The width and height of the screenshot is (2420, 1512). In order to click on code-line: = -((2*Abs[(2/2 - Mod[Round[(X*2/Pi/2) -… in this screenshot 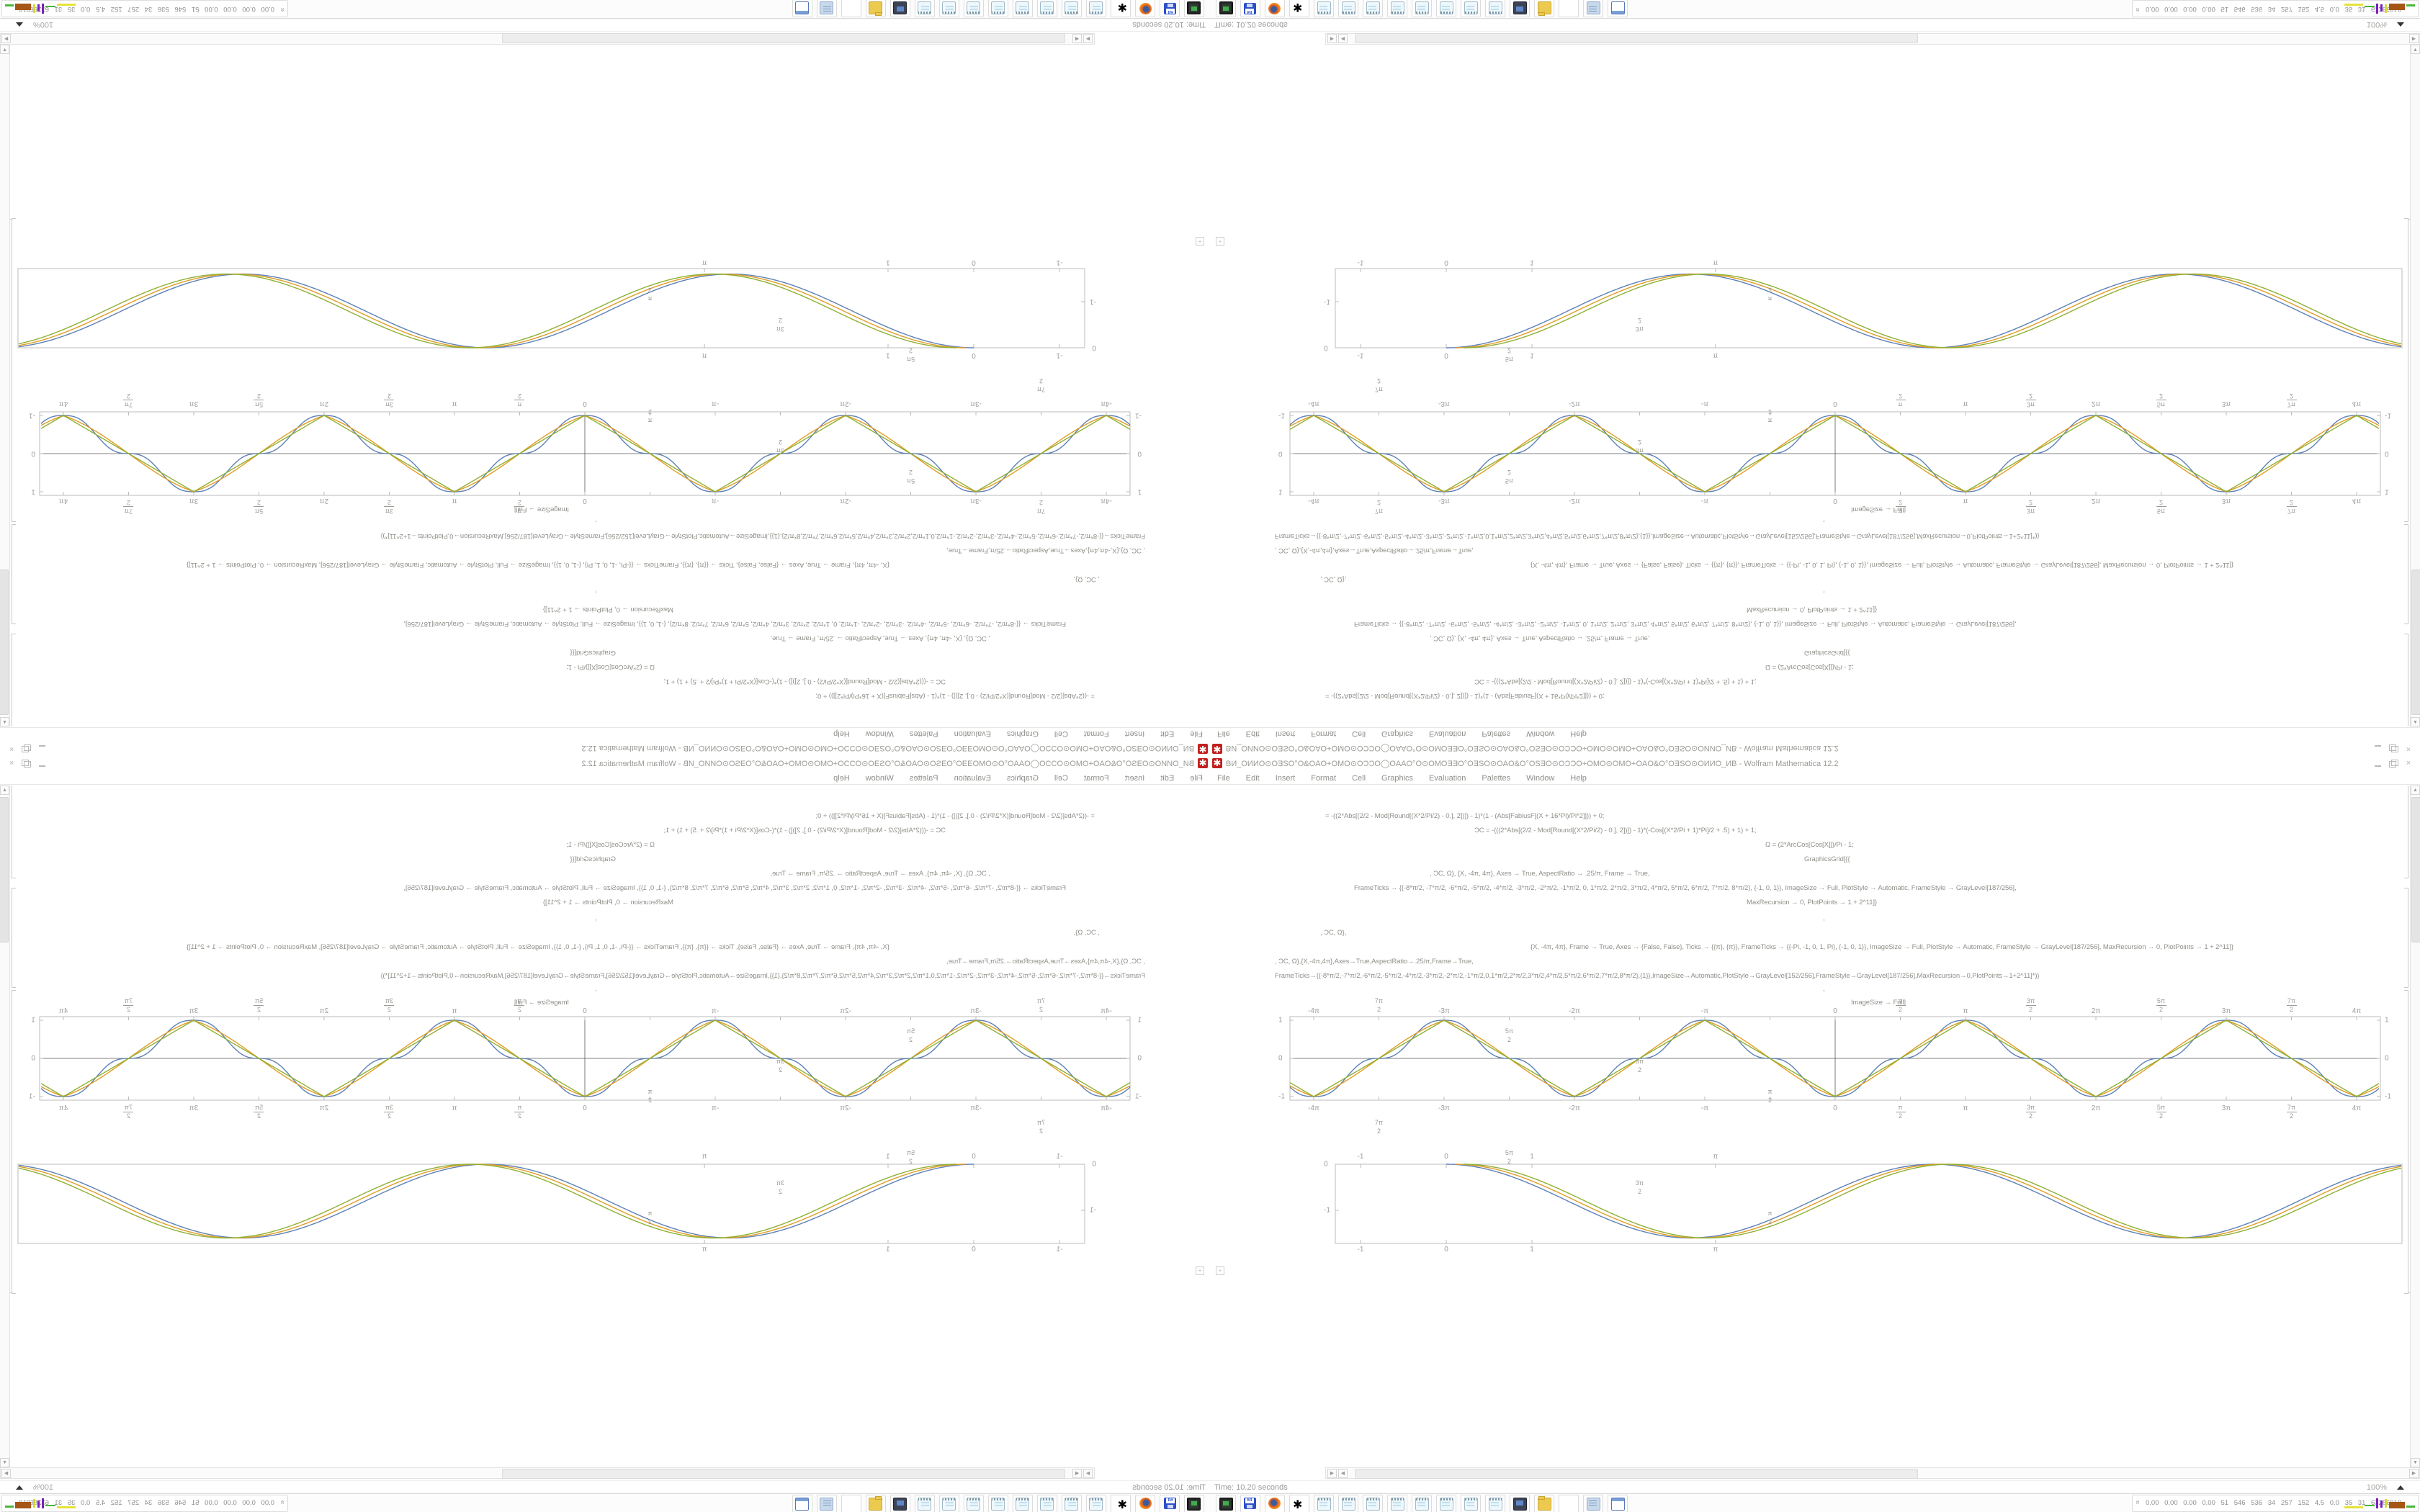, I will do `click(1465, 816)`.